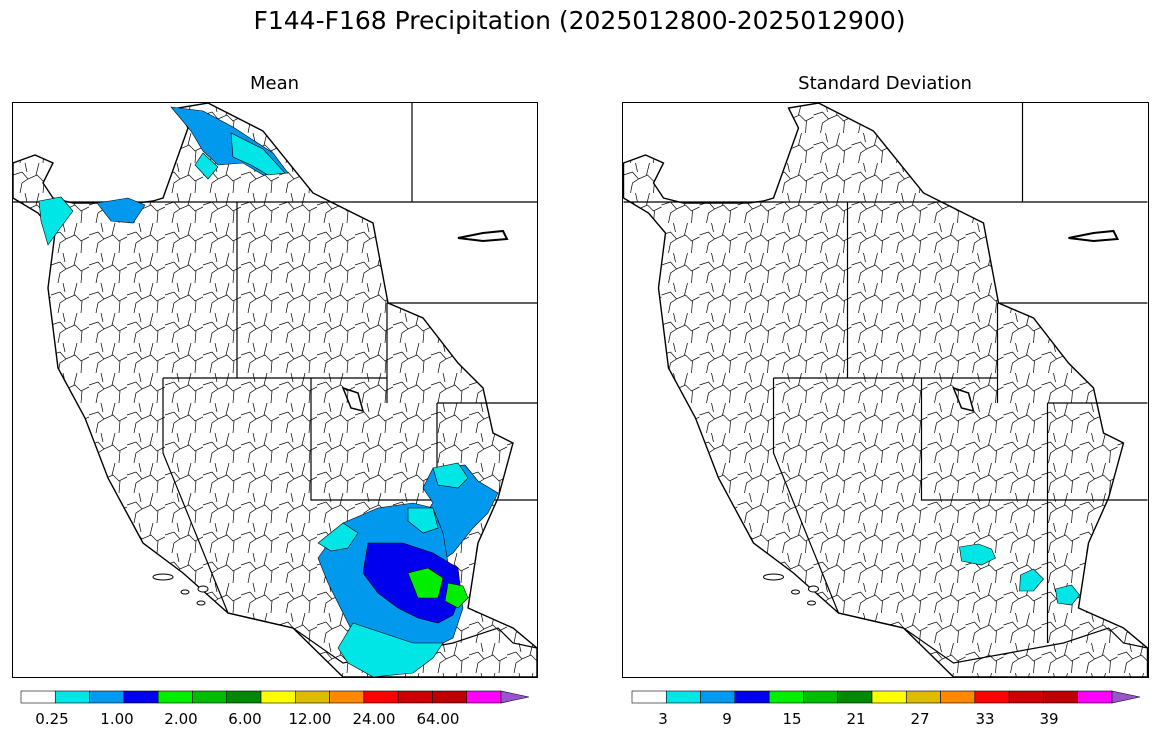 This screenshot has width=1159, height=741. What do you see at coordinates (245, 719) in the screenshot?
I see `mean-tick-label: 6.00` at bounding box center [245, 719].